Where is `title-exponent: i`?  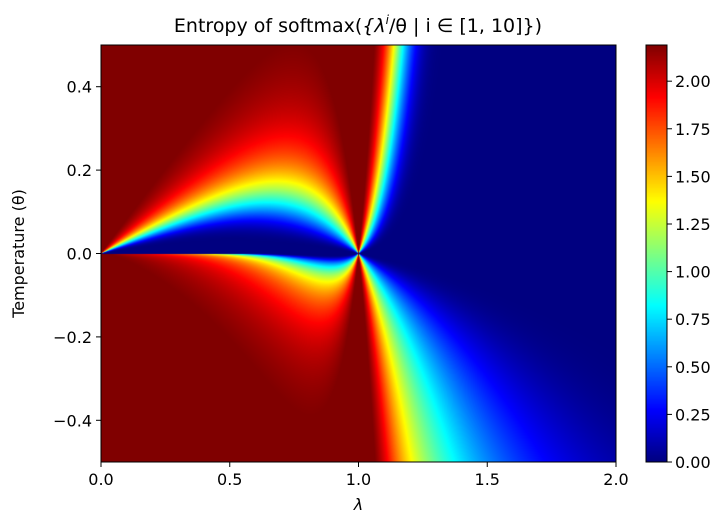 title-exponent: i is located at coordinates (388, 20).